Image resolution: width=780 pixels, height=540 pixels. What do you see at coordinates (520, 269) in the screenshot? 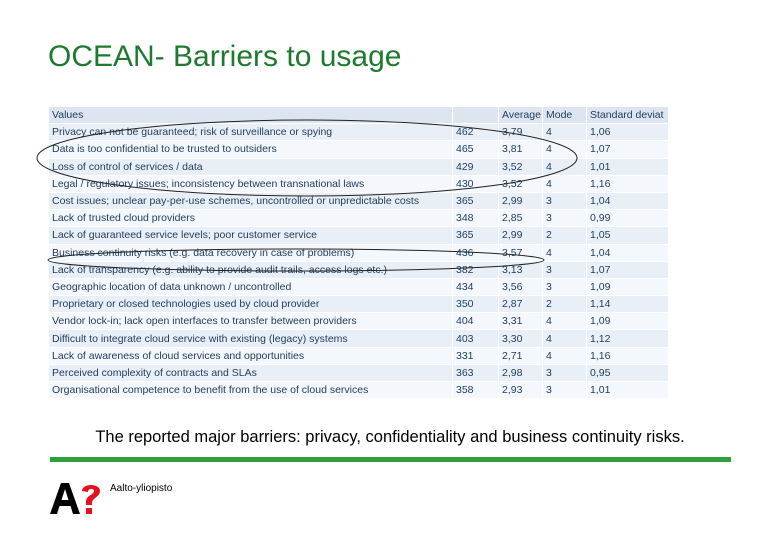
I see `average-cell: 3,13` at bounding box center [520, 269].